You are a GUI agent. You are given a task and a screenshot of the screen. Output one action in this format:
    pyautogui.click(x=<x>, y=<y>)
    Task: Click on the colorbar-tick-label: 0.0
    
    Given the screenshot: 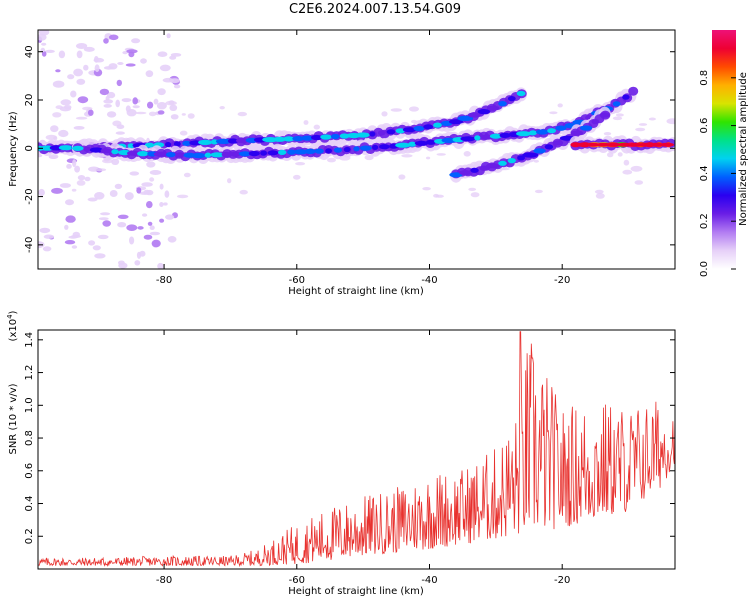 What is the action you would take?
    pyautogui.click(x=704, y=269)
    